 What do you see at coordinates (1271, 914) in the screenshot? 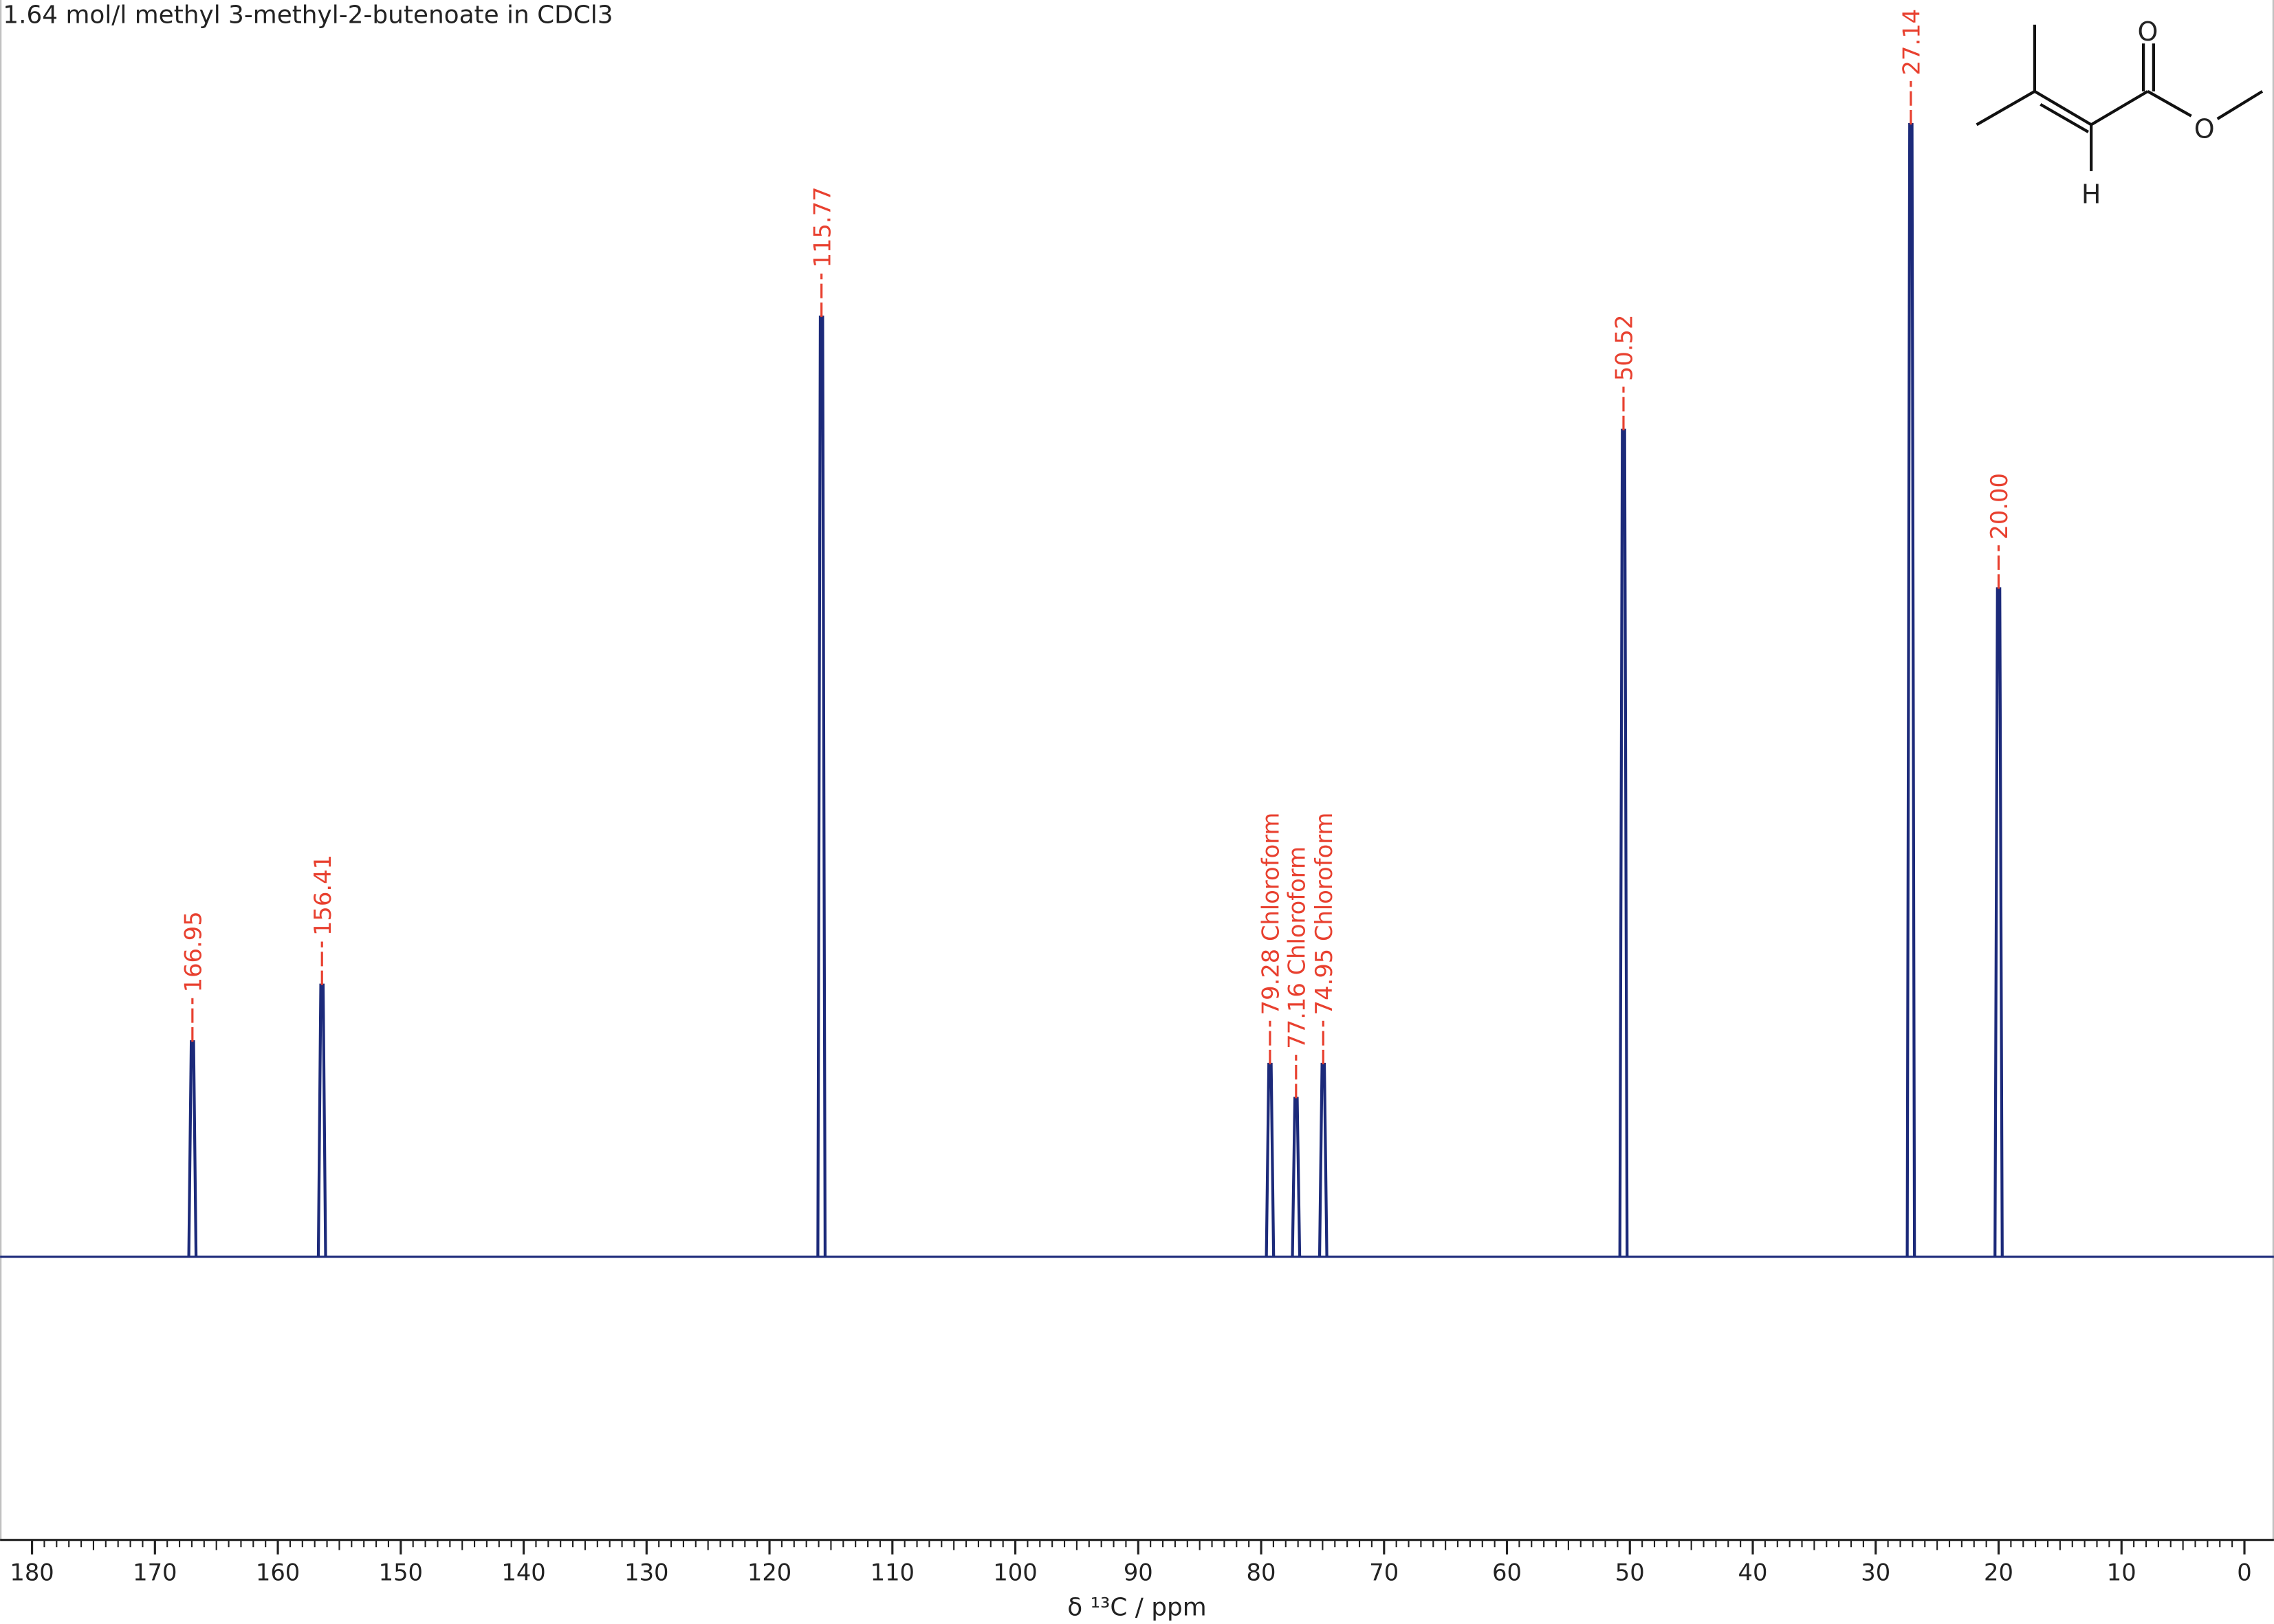
I see `peak-label: 79.28 Chloroform` at bounding box center [1271, 914].